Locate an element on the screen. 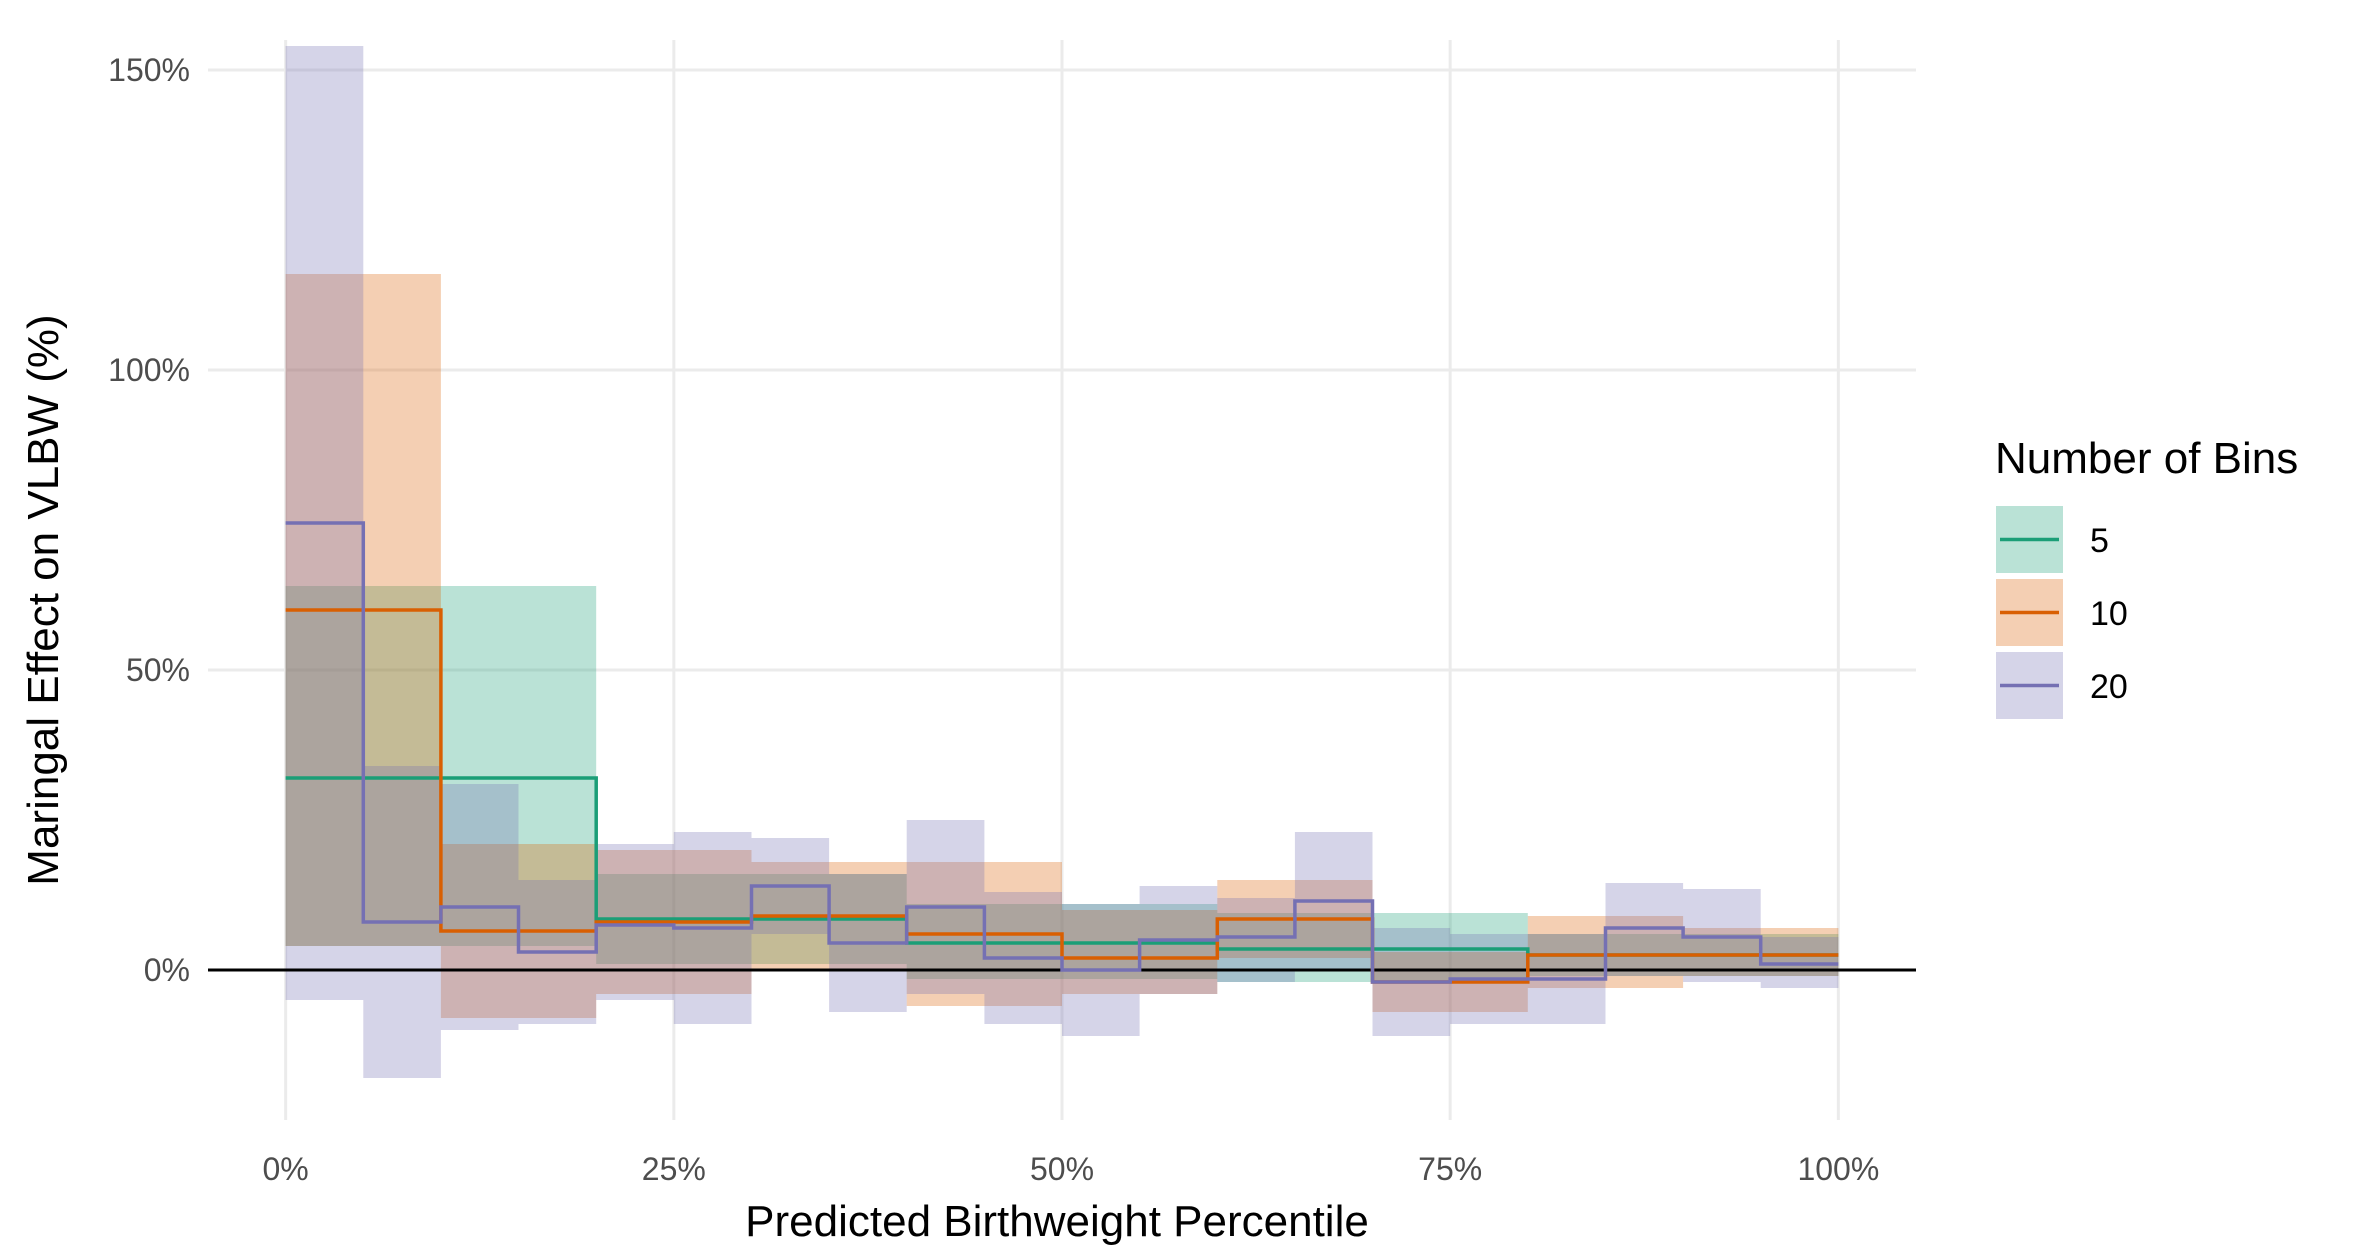  x-tick-label: 50% is located at coordinates (1062, 1169).